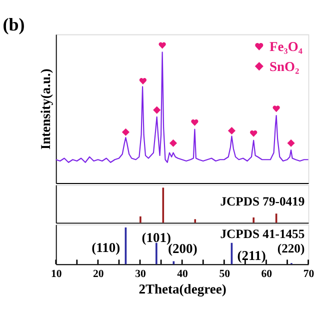 The width and height of the screenshot is (320, 320). What do you see at coordinates (46, 109) in the screenshot?
I see `y-axis-title: Intensity(a.u.)` at bounding box center [46, 109].